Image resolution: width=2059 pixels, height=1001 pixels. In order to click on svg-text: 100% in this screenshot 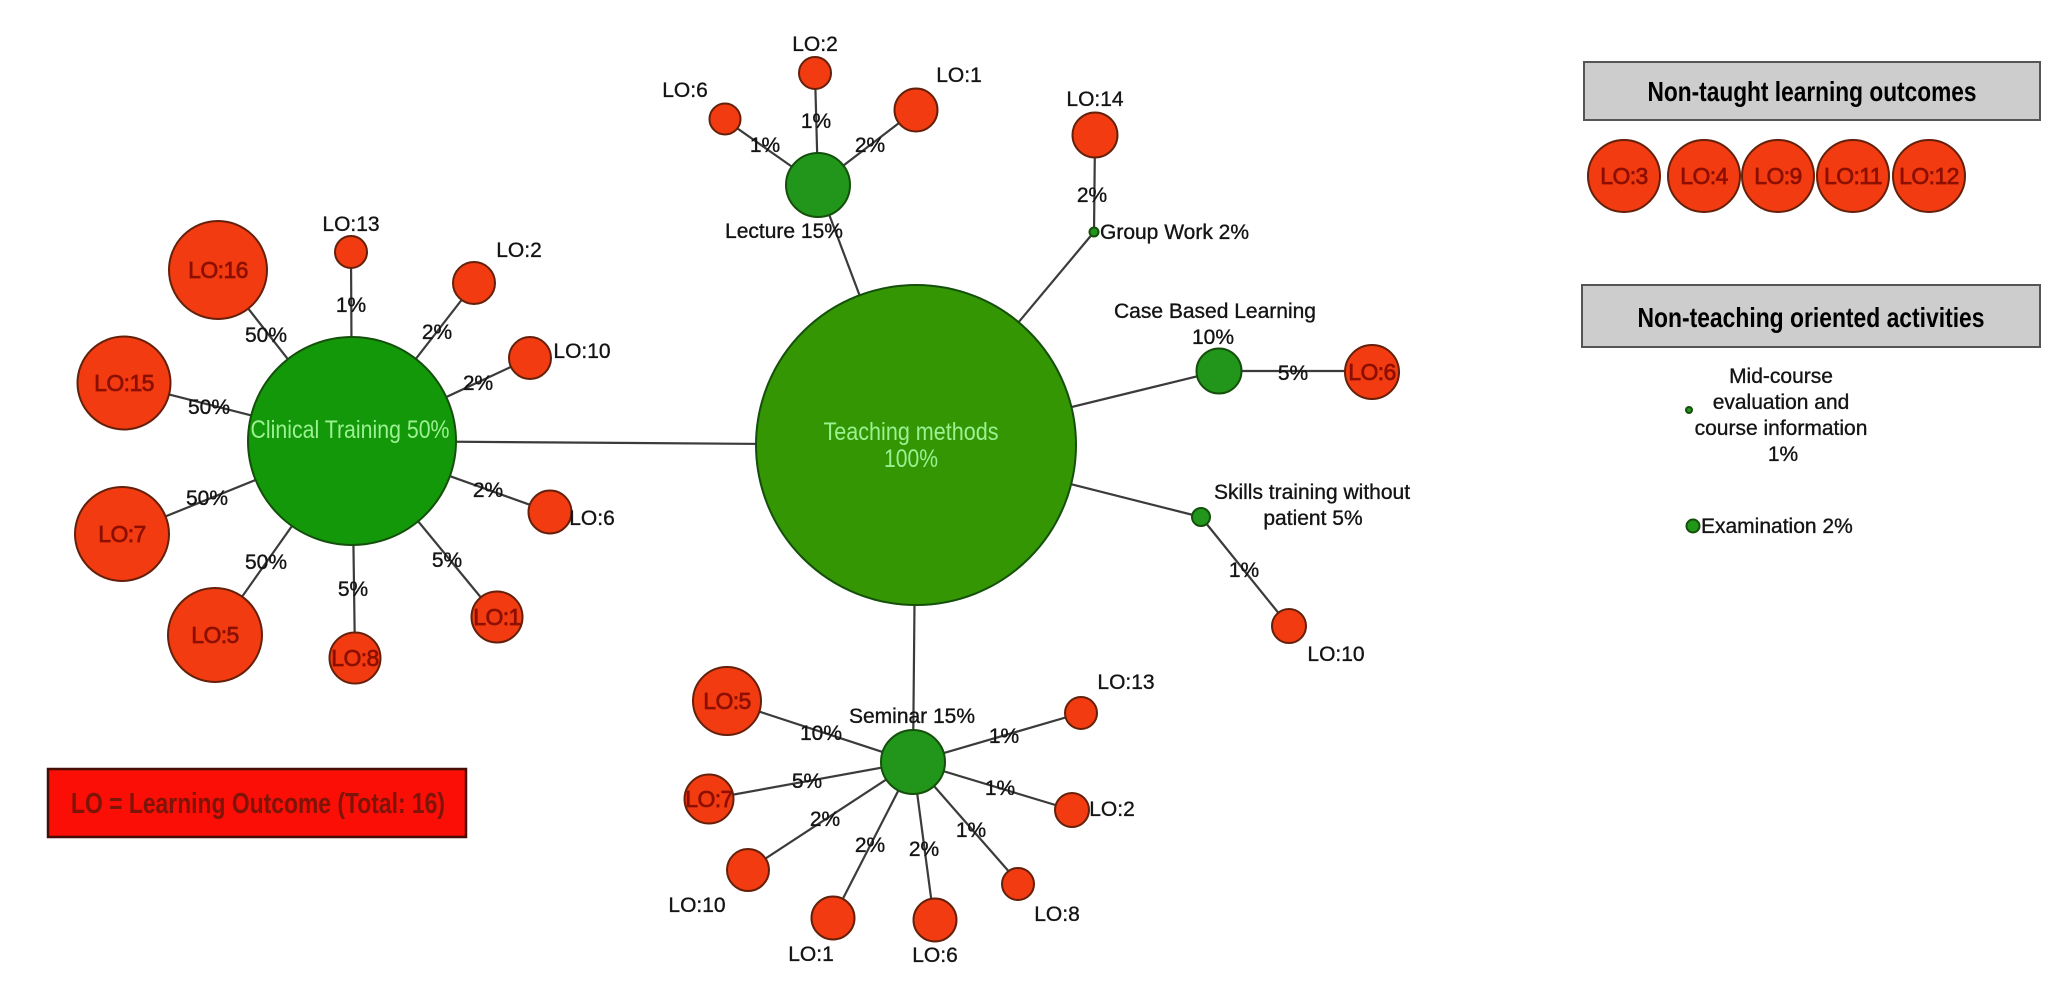, I will do `click(911, 459)`.